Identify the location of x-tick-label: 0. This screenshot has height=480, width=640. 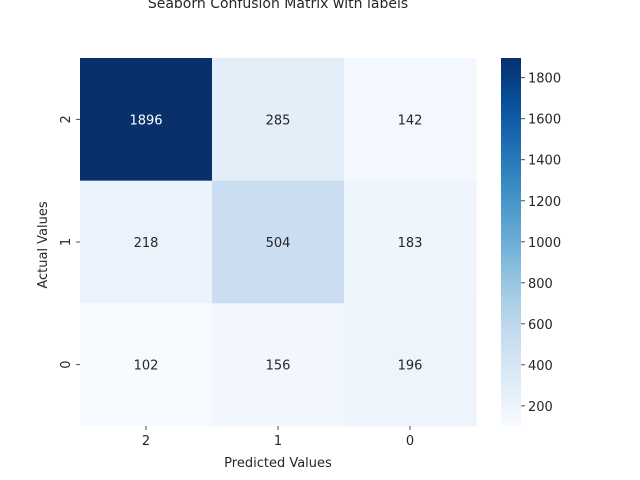
(410, 441).